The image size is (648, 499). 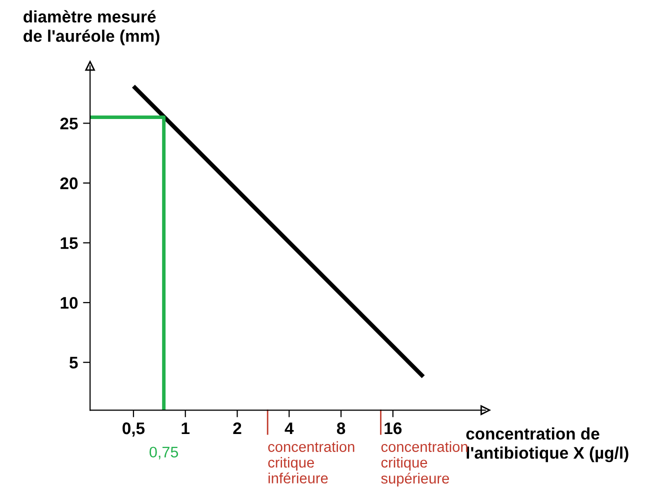 I want to click on x-tick-label: 8, so click(x=341, y=428).